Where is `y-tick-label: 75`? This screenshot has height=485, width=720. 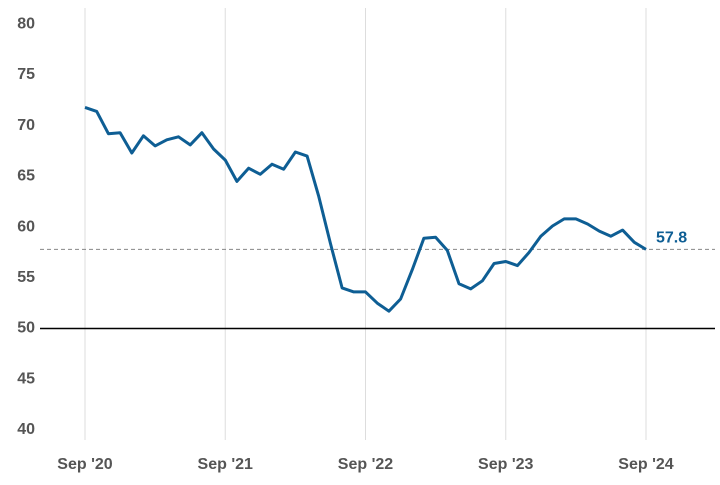 y-tick-label: 75 is located at coordinates (26, 74).